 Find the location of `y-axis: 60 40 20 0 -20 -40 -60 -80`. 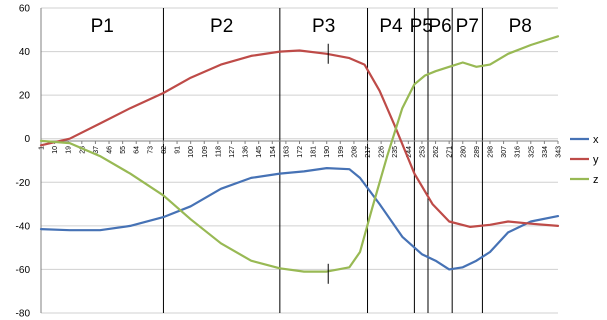

y-axis: 60 40 20 0 -20 -40 -60 -80 is located at coordinates (29, 162).